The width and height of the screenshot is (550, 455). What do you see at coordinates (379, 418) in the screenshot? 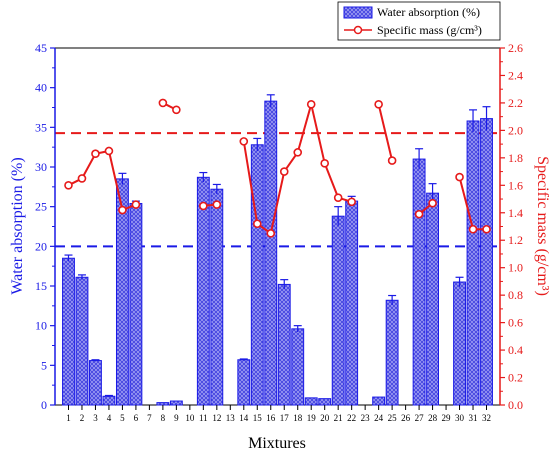
I see `x-tick-label-24: 24` at bounding box center [379, 418].